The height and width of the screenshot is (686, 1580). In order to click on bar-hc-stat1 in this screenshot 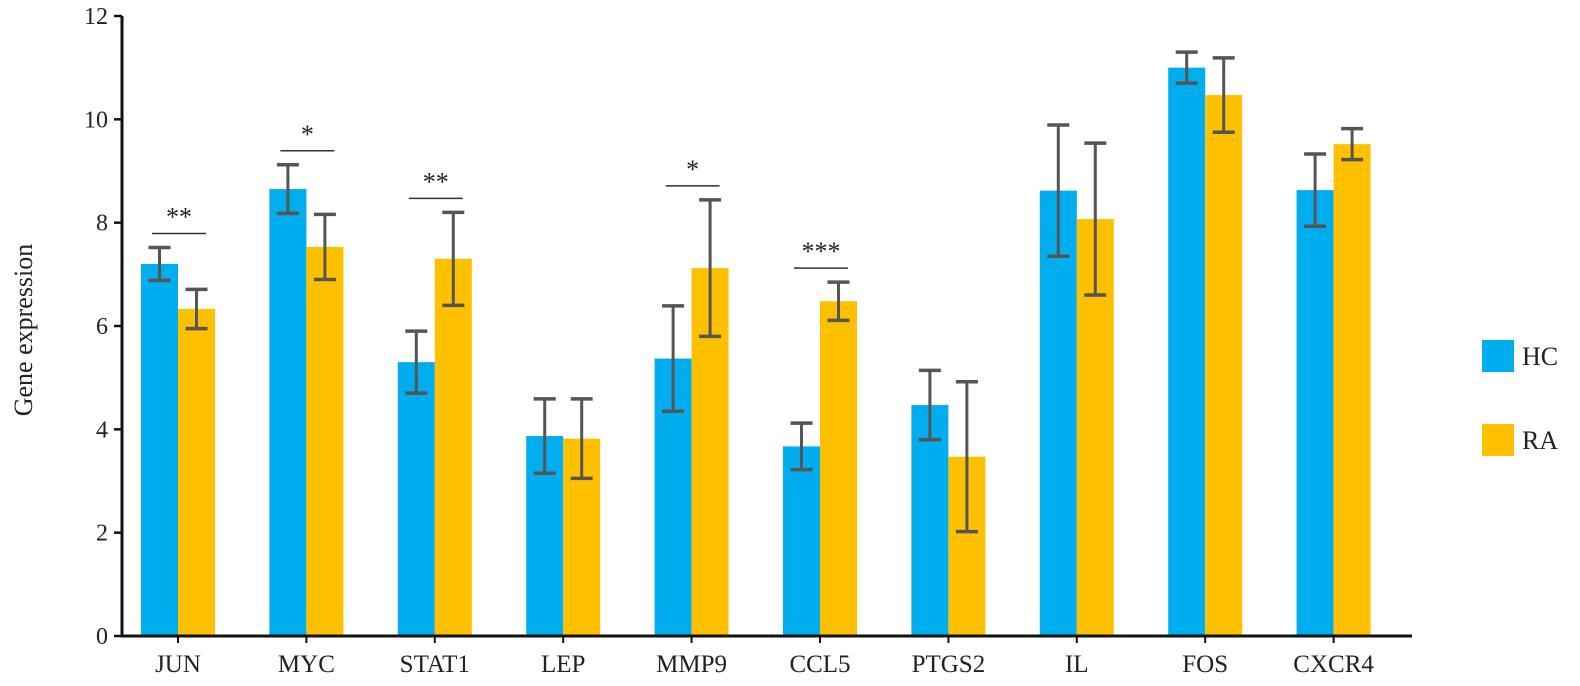, I will do `click(416, 499)`.